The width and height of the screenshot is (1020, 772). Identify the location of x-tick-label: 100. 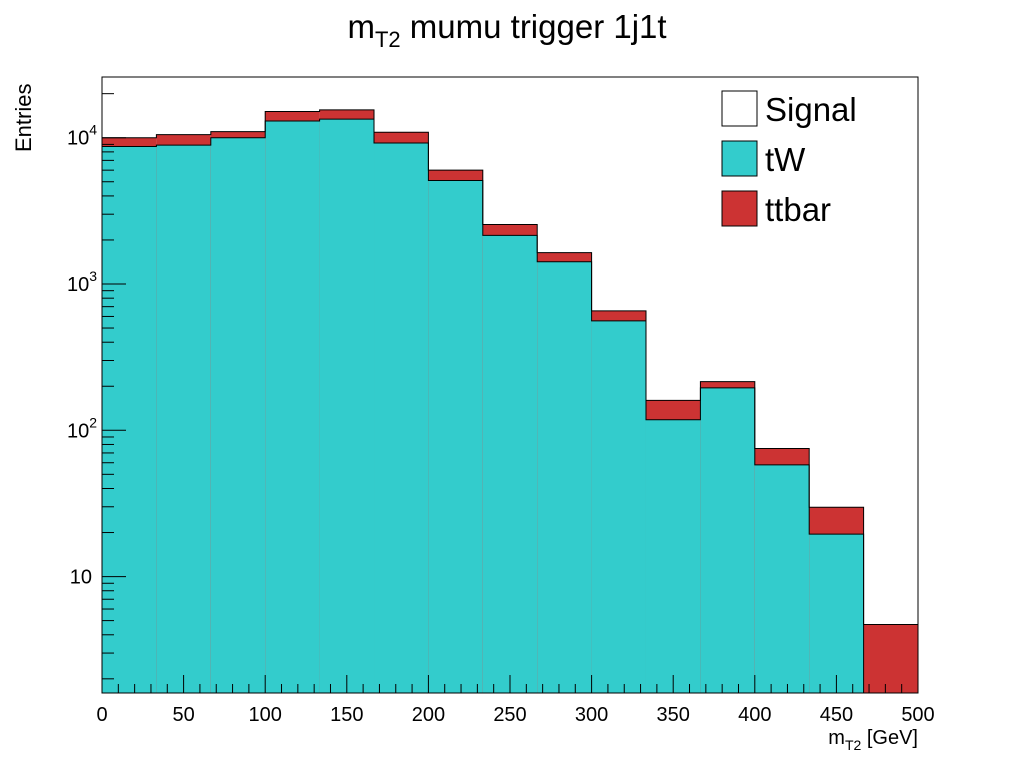
(265, 715).